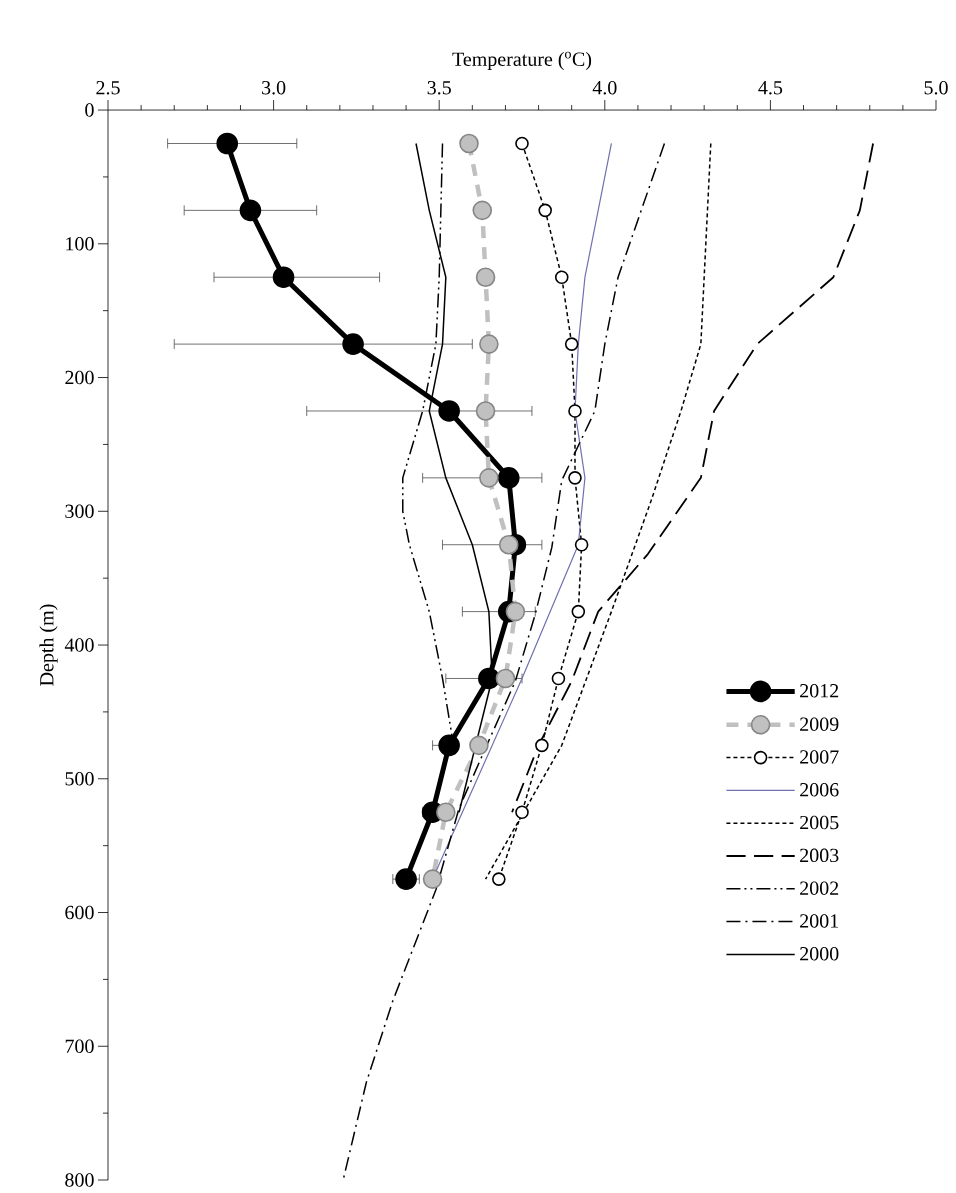 This screenshot has height=1193, width=956. I want to click on legend-label: 2005, so click(819, 822).